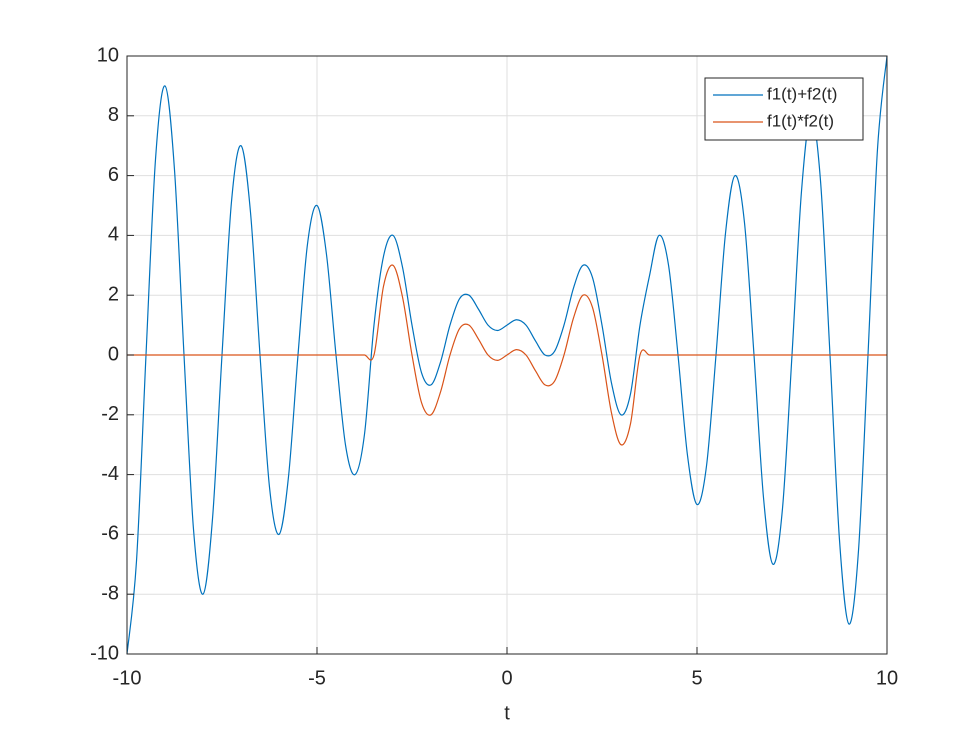 Image resolution: width=980 pixels, height=735 pixels. I want to click on legend-label: f1(t)*f2(t), so click(800, 120).